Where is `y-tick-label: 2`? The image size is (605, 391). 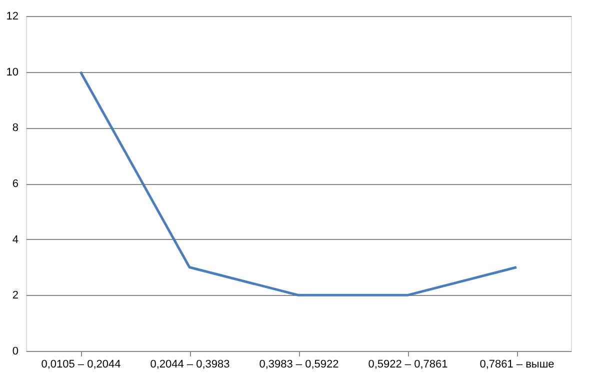 y-tick-label: 2 is located at coordinates (15, 296).